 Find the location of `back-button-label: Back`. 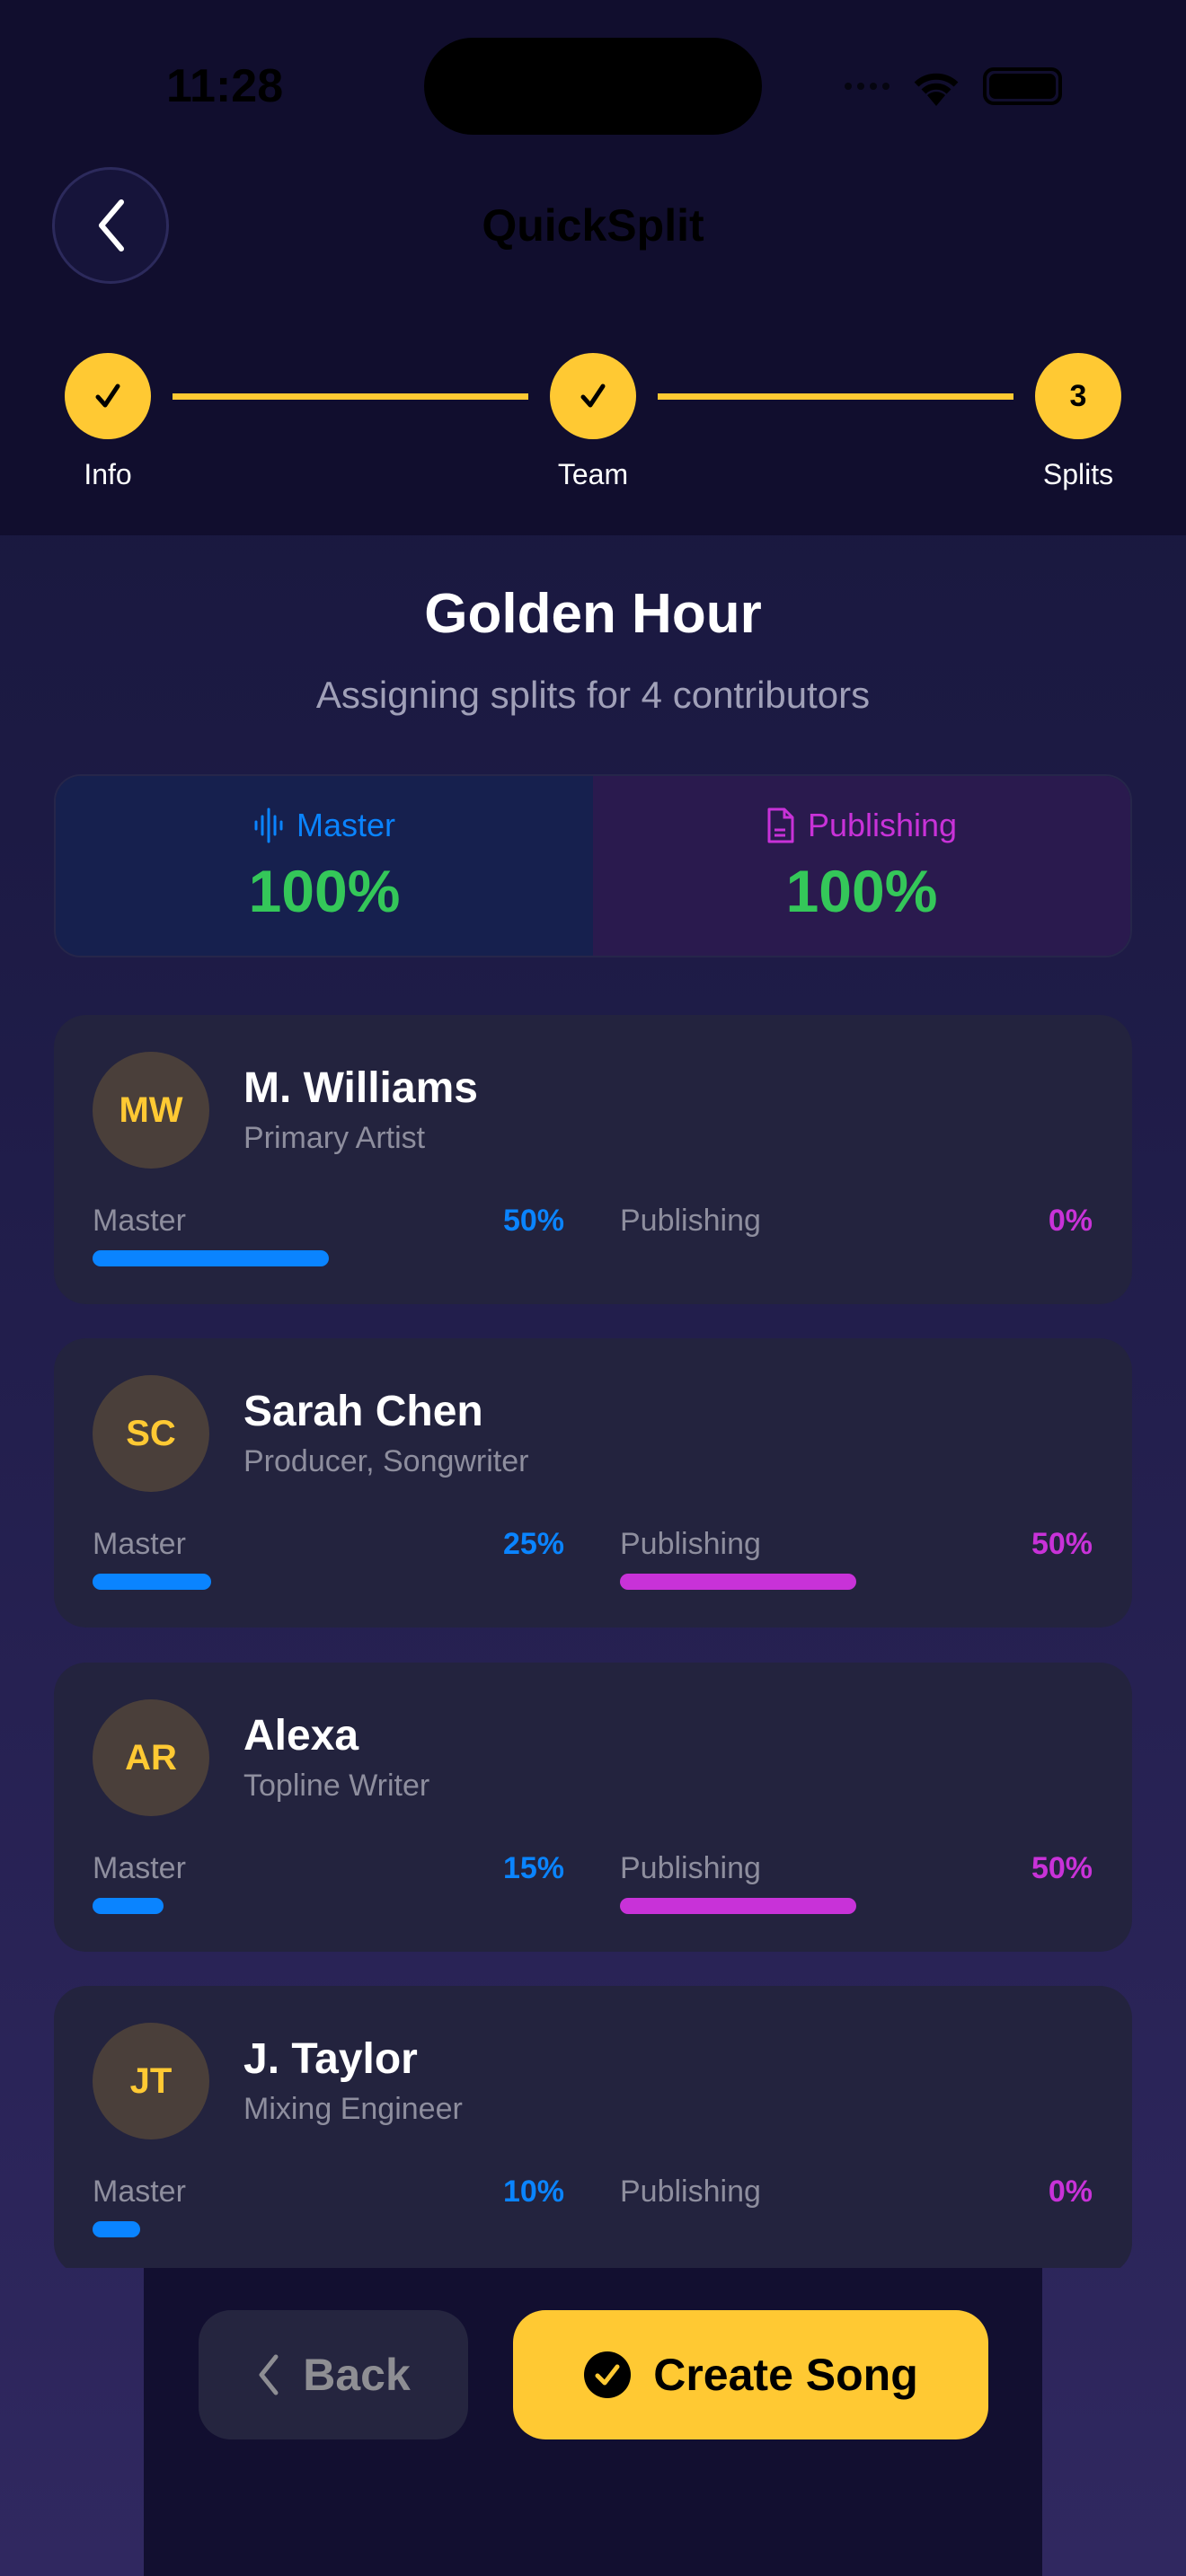

back-button-label: Back is located at coordinates (357, 2375).